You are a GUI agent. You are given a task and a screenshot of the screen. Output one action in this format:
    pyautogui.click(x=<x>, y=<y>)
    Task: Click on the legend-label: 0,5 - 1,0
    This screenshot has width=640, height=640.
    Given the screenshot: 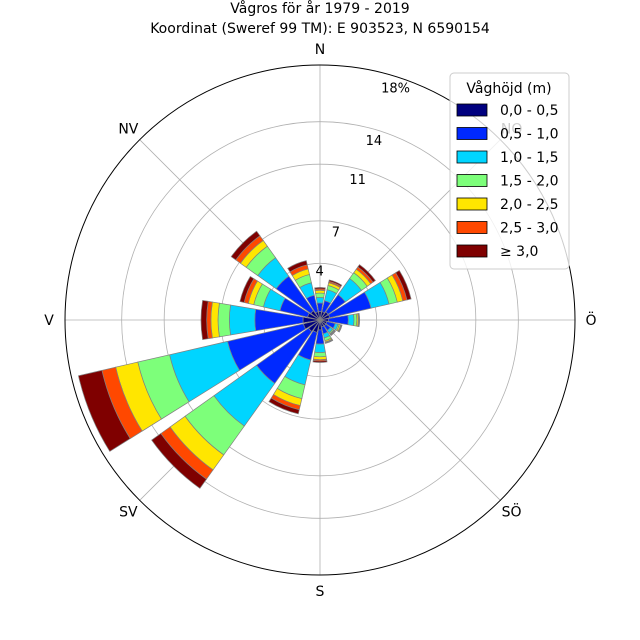 What is the action you would take?
    pyautogui.click(x=529, y=135)
    